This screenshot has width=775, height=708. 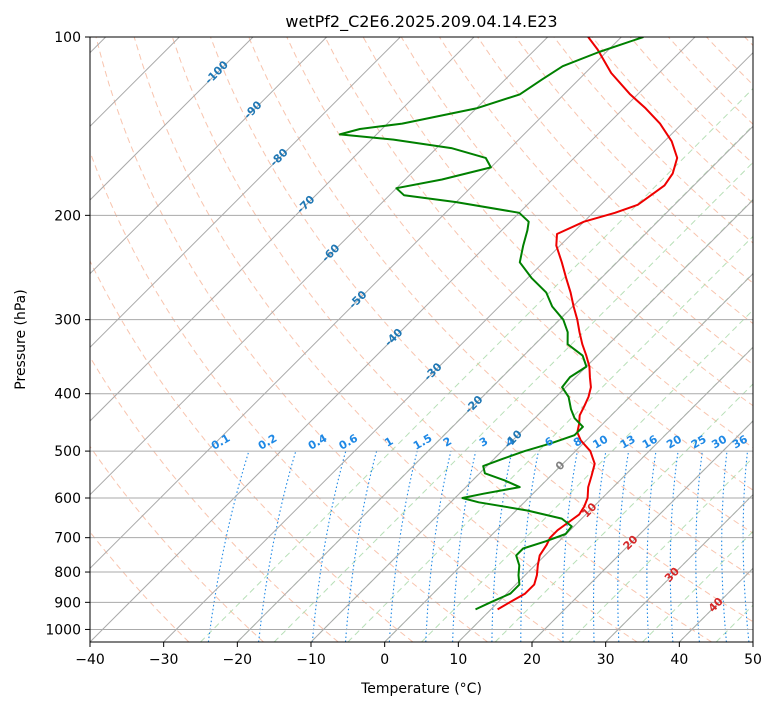 I want to click on y-tick-label: 200, so click(x=67, y=216).